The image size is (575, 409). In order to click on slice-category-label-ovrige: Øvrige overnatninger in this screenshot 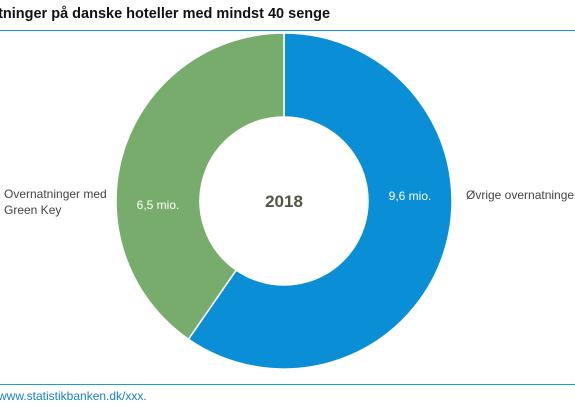, I will do `click(520, 195)`.